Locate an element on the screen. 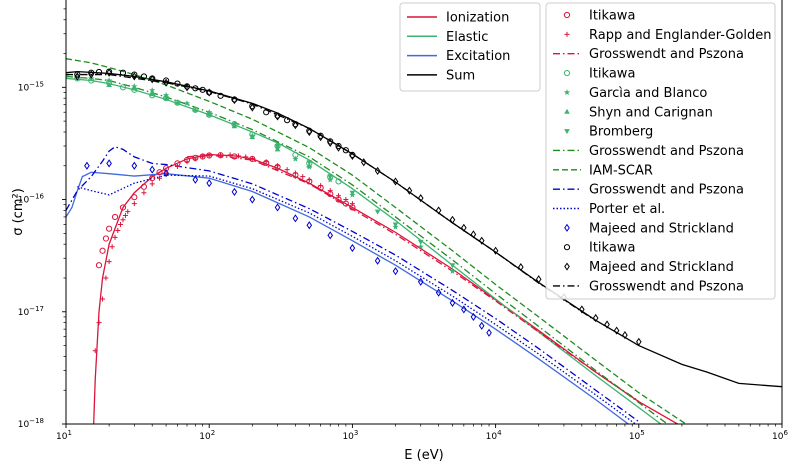 The width and height of the screenshot is (790, 469). legend-label: Garcìa and Blanco is located at coordinates (648, 93).